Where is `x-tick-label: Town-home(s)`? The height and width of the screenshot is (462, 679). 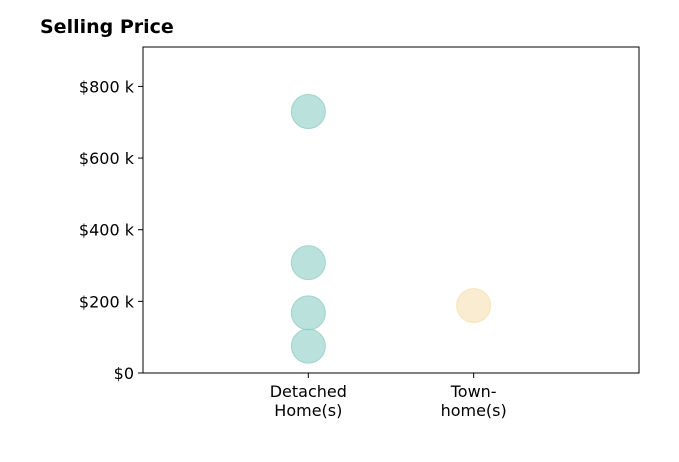 x-tick-label: Town-home(s) is located at coordinates (474, 401).